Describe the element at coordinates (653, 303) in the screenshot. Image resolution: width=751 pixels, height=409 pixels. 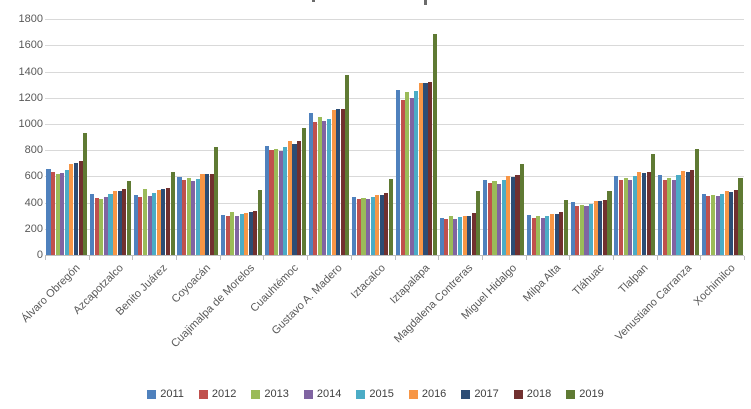
I see `x-category-label: Venustiano Carranza` at that location.